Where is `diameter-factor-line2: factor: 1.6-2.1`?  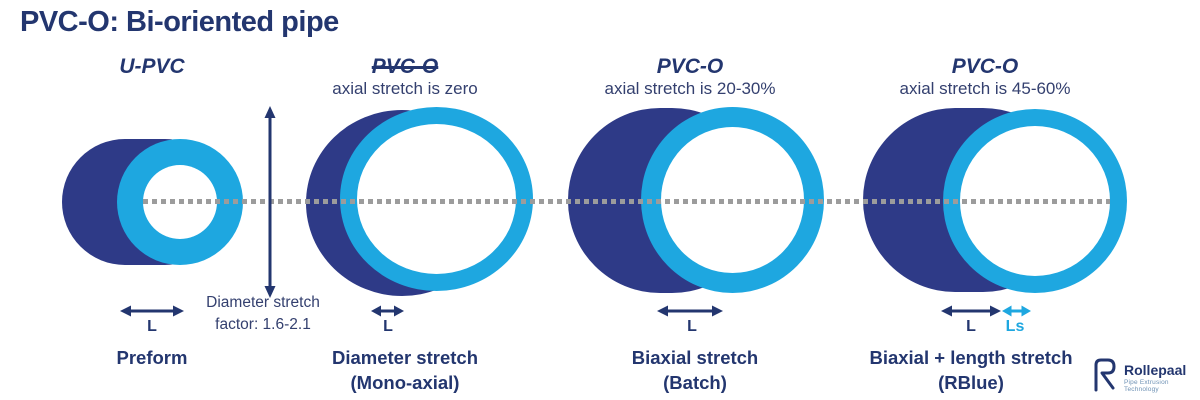 diameter-factor-line2: factor: 1.6-2.1 is located at coordinates (263, 324).